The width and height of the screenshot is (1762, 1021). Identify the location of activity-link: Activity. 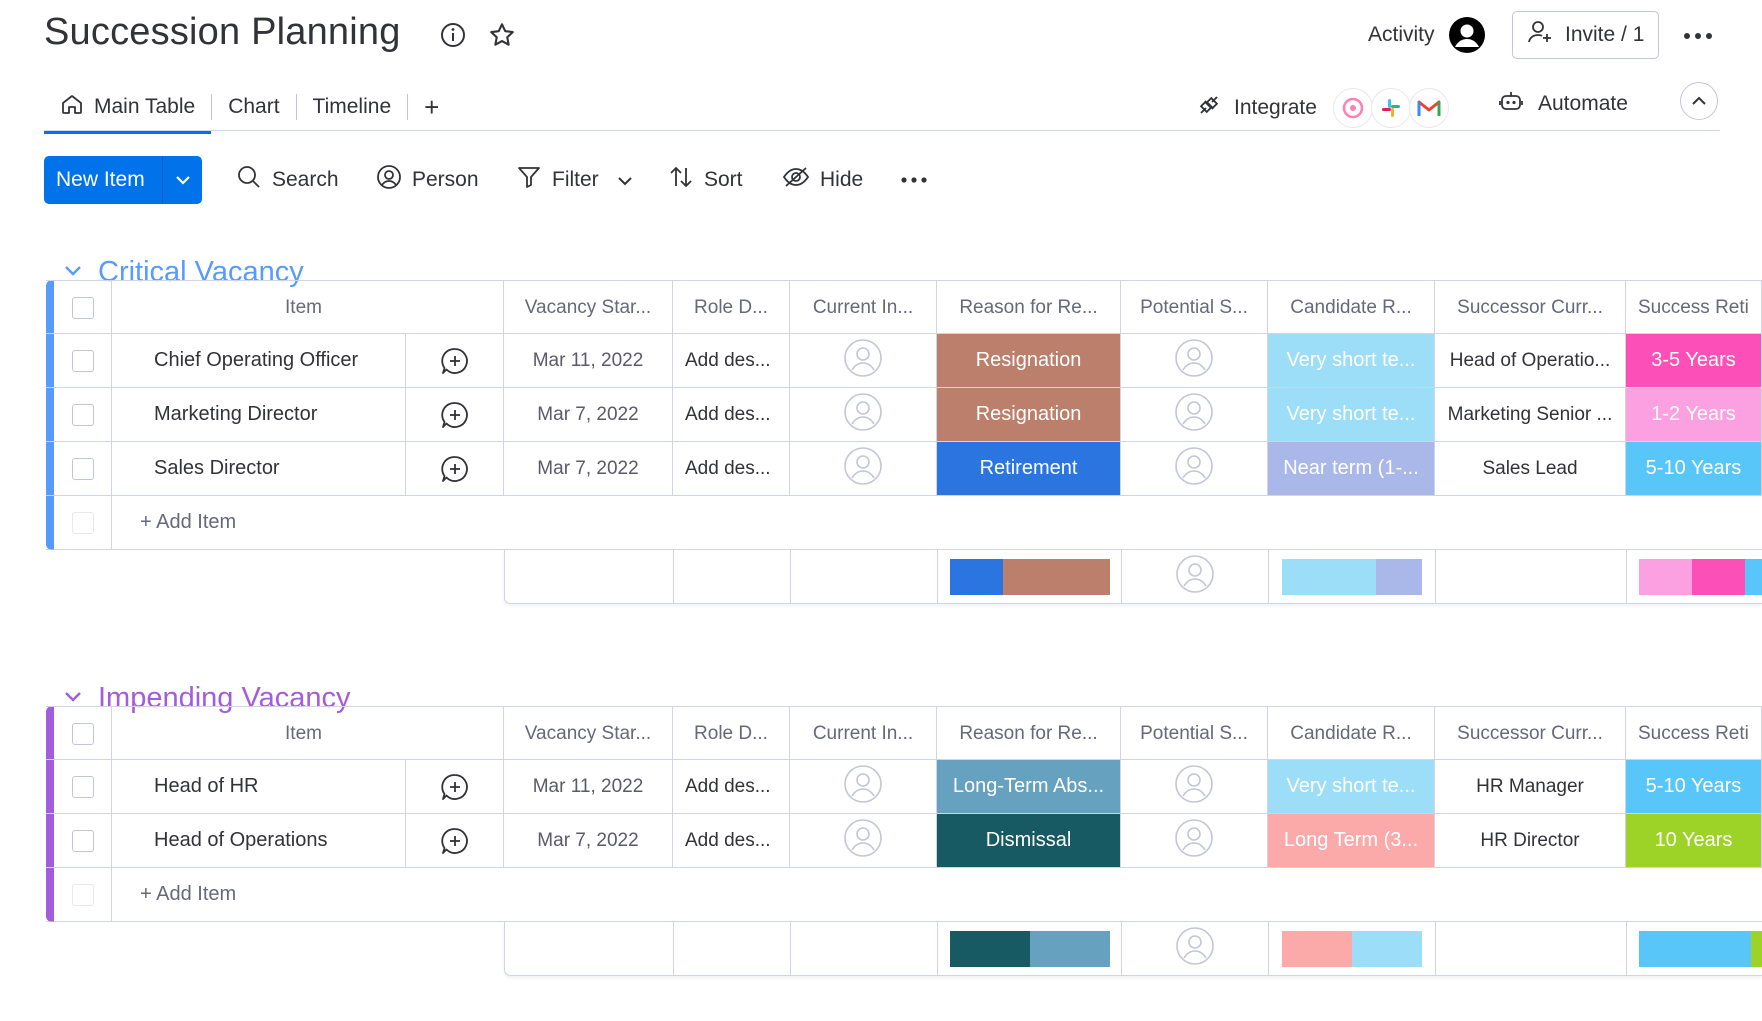
(1401, 34).